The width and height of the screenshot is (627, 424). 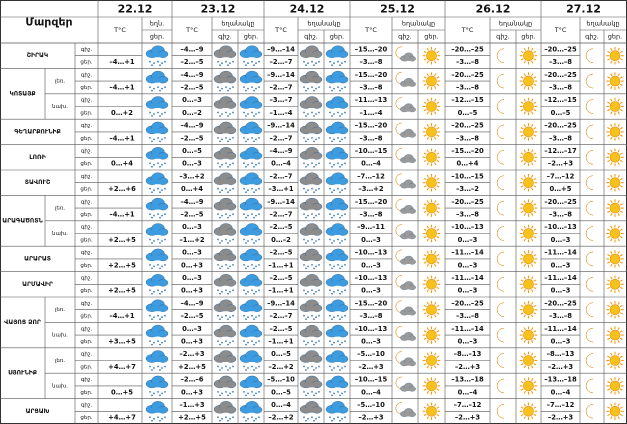 What do you see at coordinates (371, 189) in the screenshot?
I see `day-temperature: –3…+2` at bounding box center [371, 189].